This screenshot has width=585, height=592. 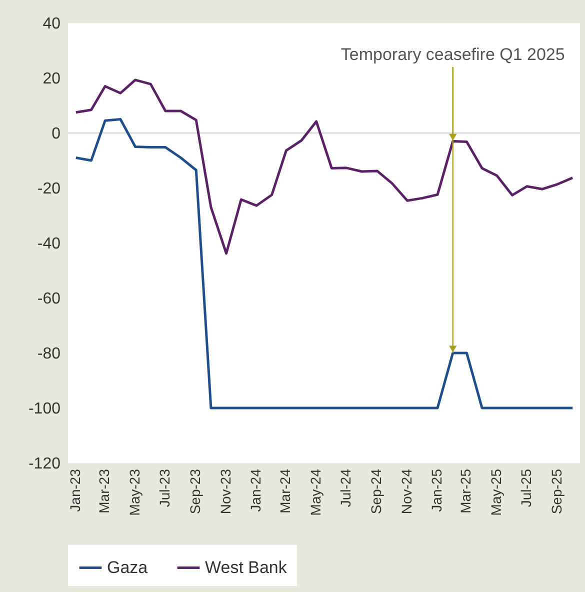 What do you see at coordinates (406, 491) in the screenshot?
I see `x-tick-label: Nov-24` at bounding box center [406, 491].